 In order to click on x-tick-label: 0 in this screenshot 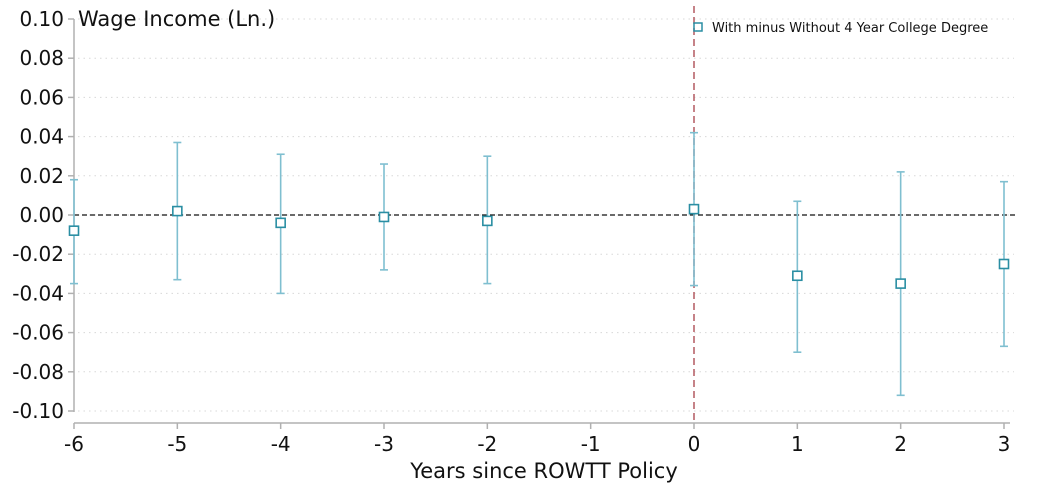, I will do `click(694, 444)`.